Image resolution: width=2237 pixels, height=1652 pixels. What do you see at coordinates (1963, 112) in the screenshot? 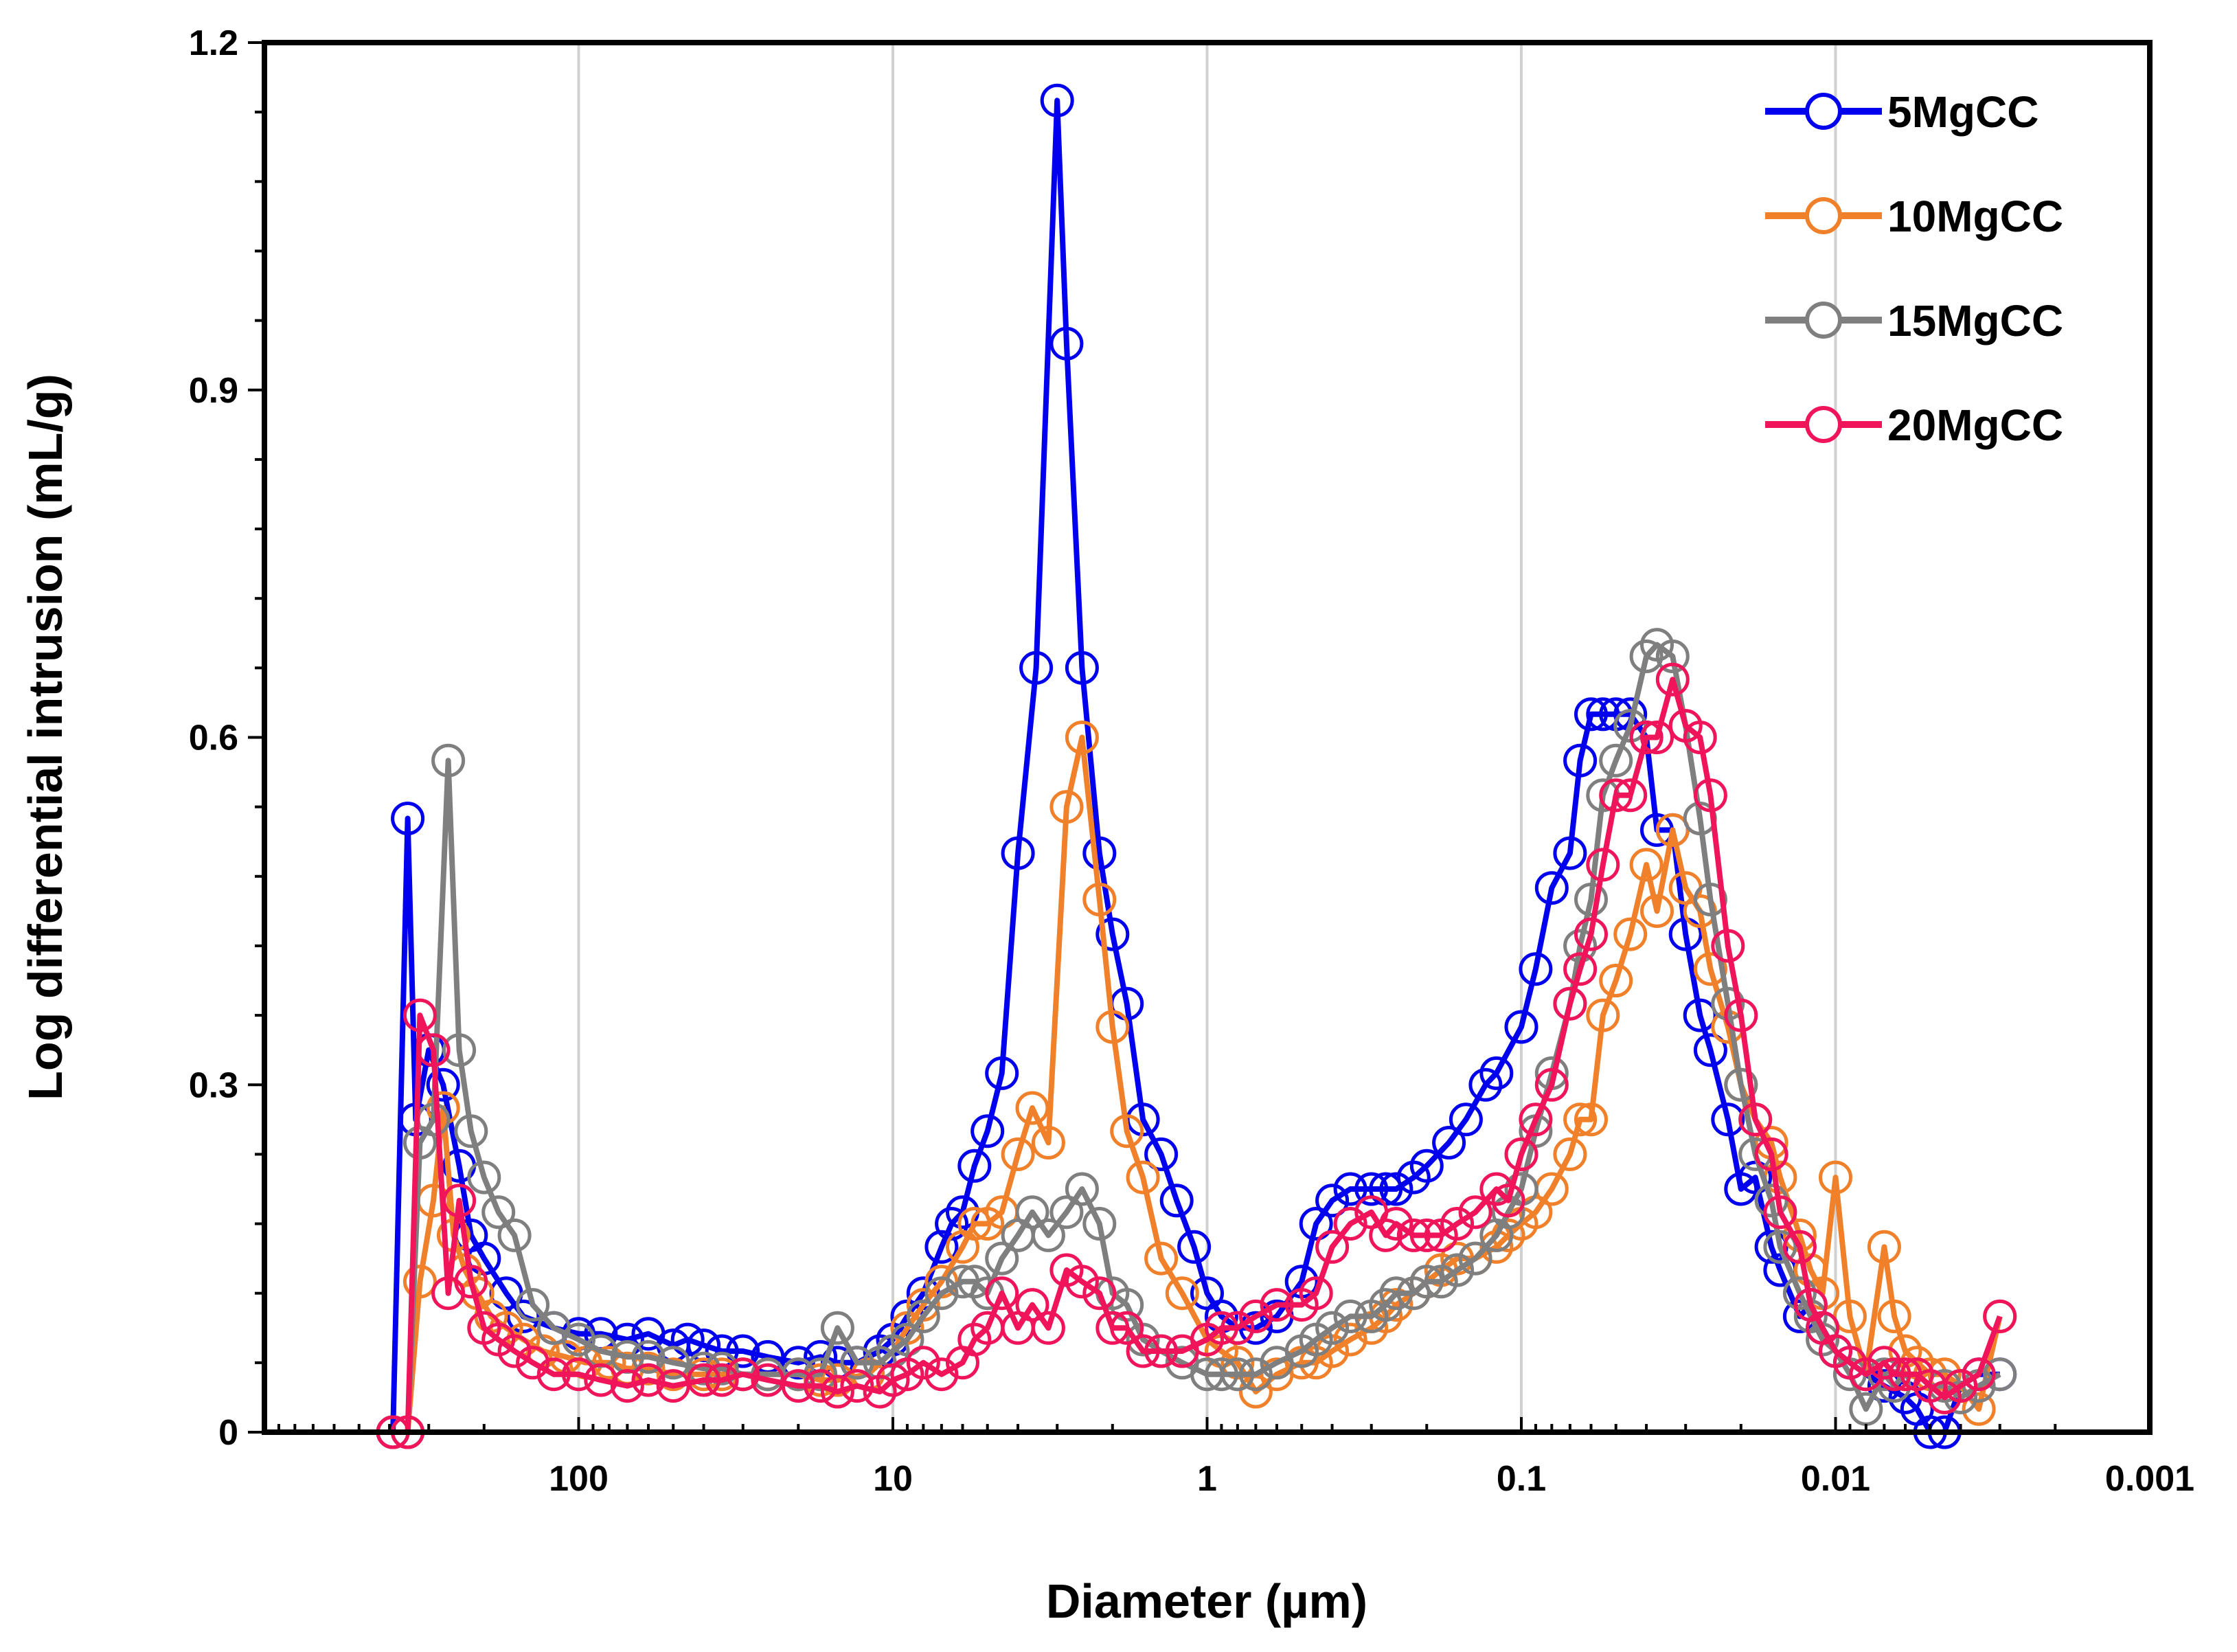
I see `legend-label: 5MgCC` at bounding box center [1963, 112].